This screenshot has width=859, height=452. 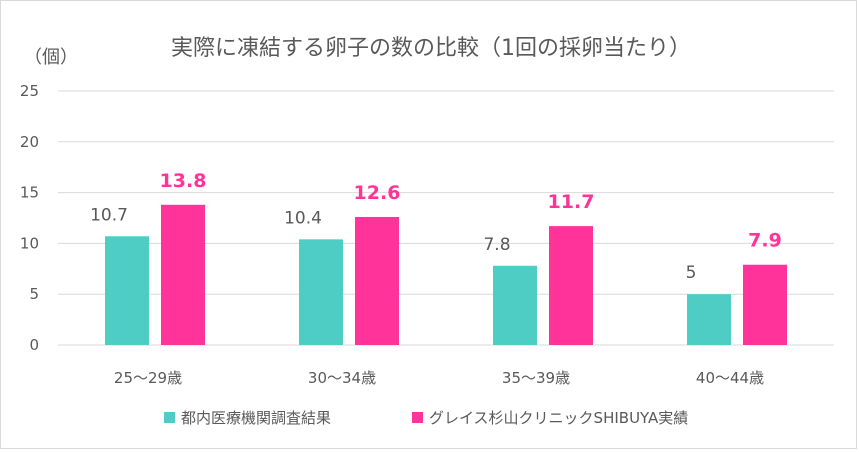 What do you see at coordinates (496, 245) in the screenshot?
I see `data-label: 7.8` at bounding box center [496, 245].